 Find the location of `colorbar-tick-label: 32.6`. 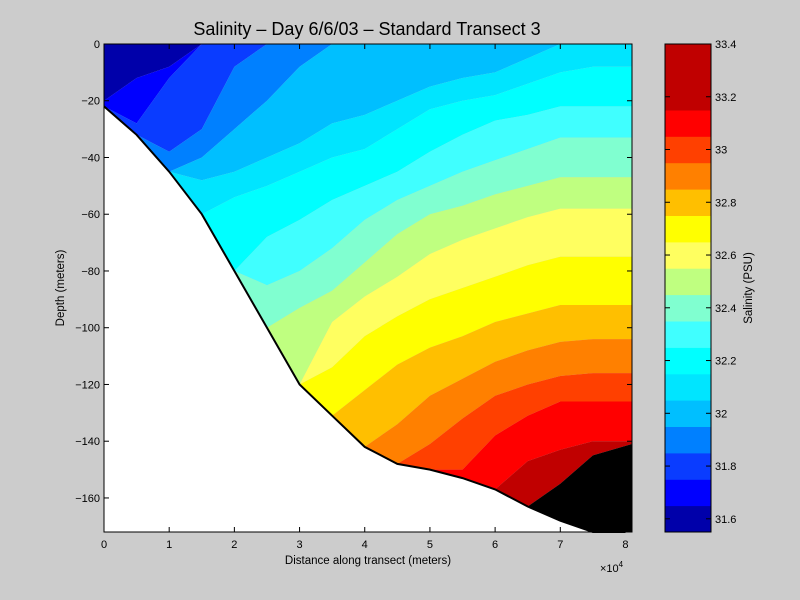

colorbar-tick-label: 32.6 is located at coordinates (725, 256).